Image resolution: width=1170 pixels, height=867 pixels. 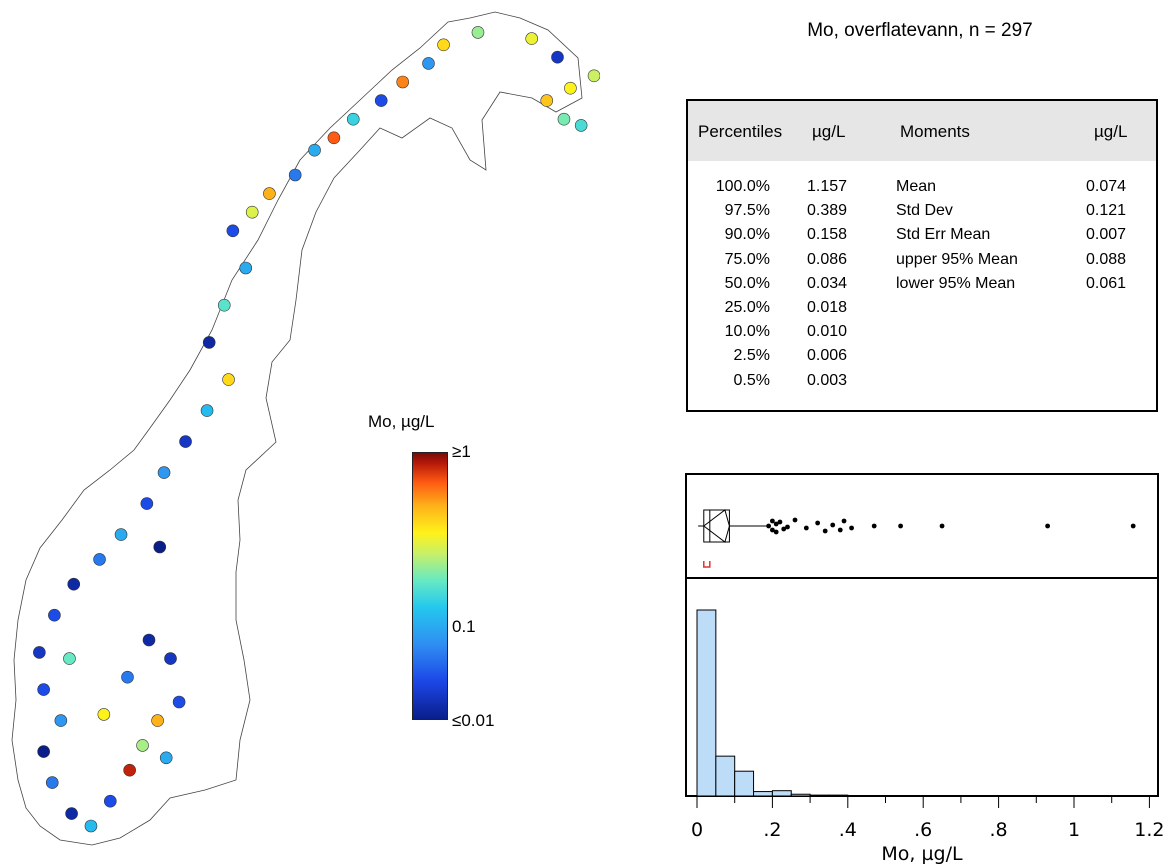 I want to click on mean-diamond, so click(x=716, y=526).